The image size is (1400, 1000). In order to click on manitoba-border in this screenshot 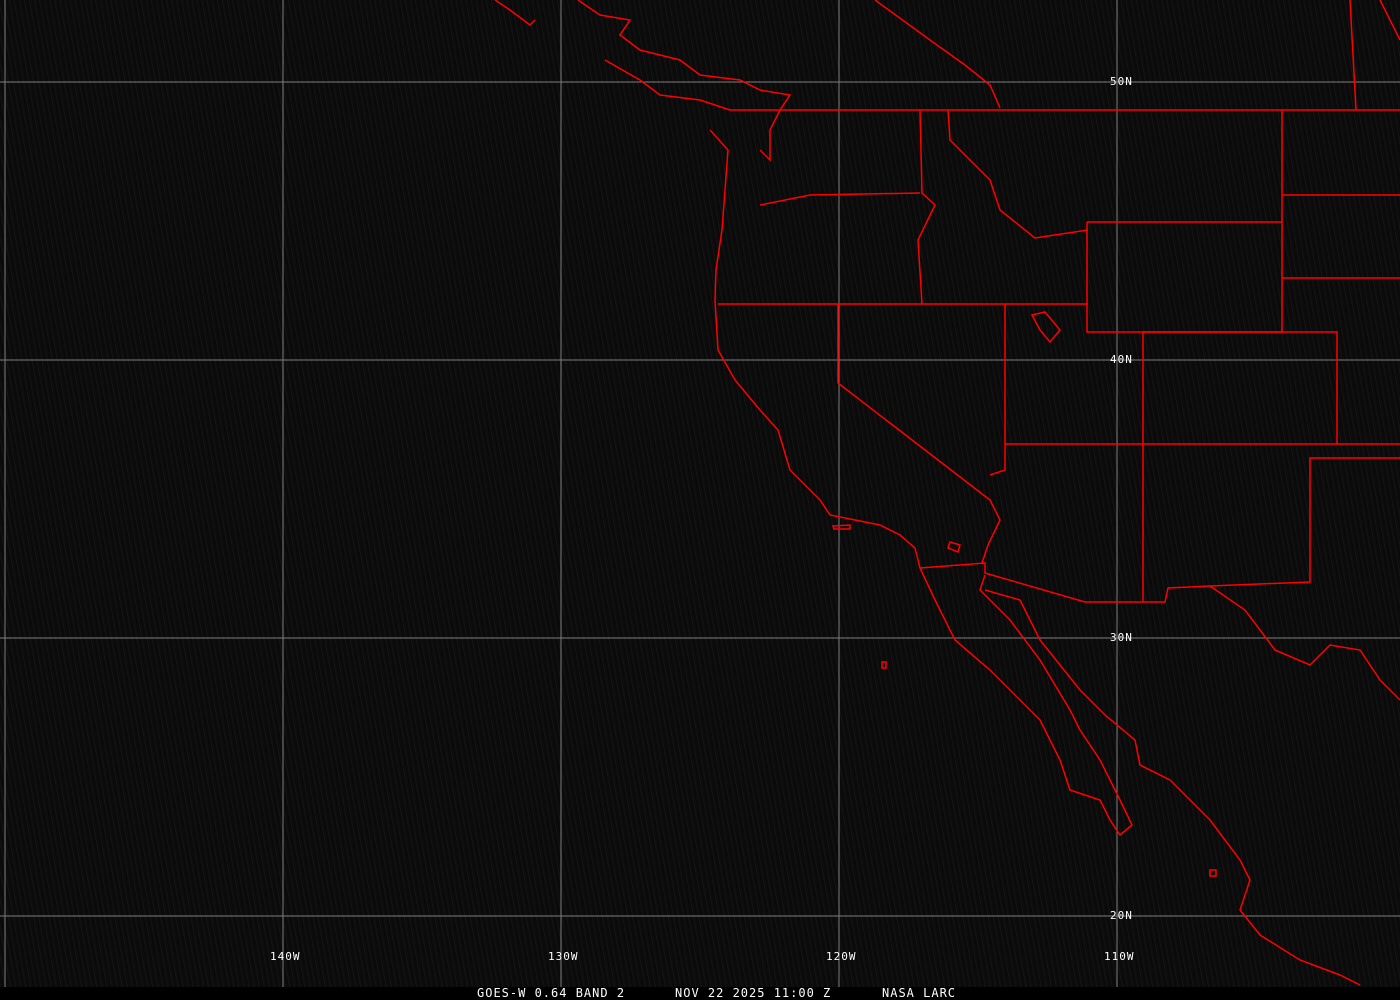, I will do `click(1389, 20)`.